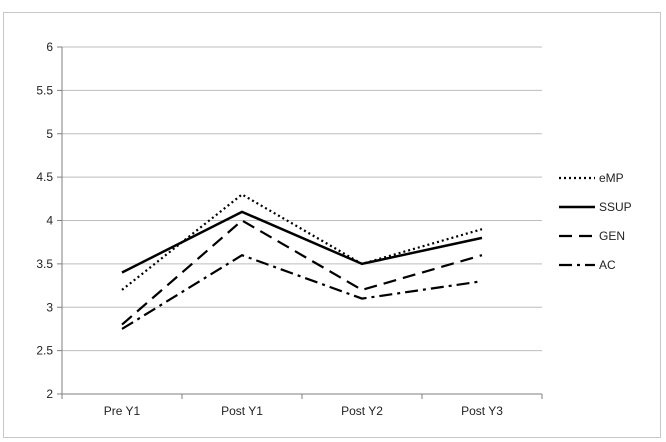  What do you see at coordinates (44, 351) in the screenshot?
I see `y-tick-label: 2.5` at bounding box center [44, 351].